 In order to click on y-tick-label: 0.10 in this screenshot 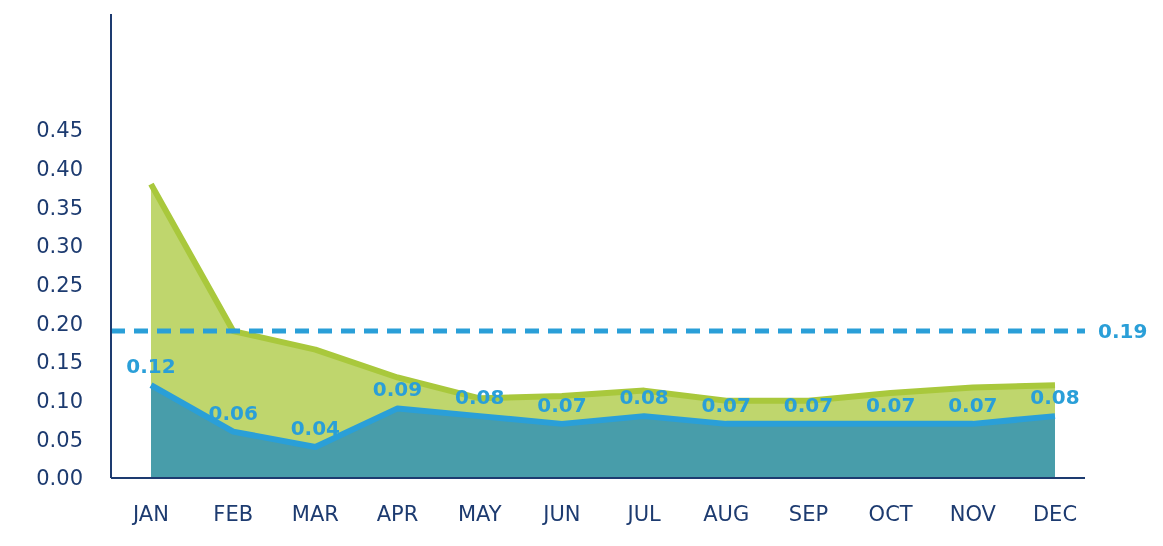, I will do `click(59, 401)`.